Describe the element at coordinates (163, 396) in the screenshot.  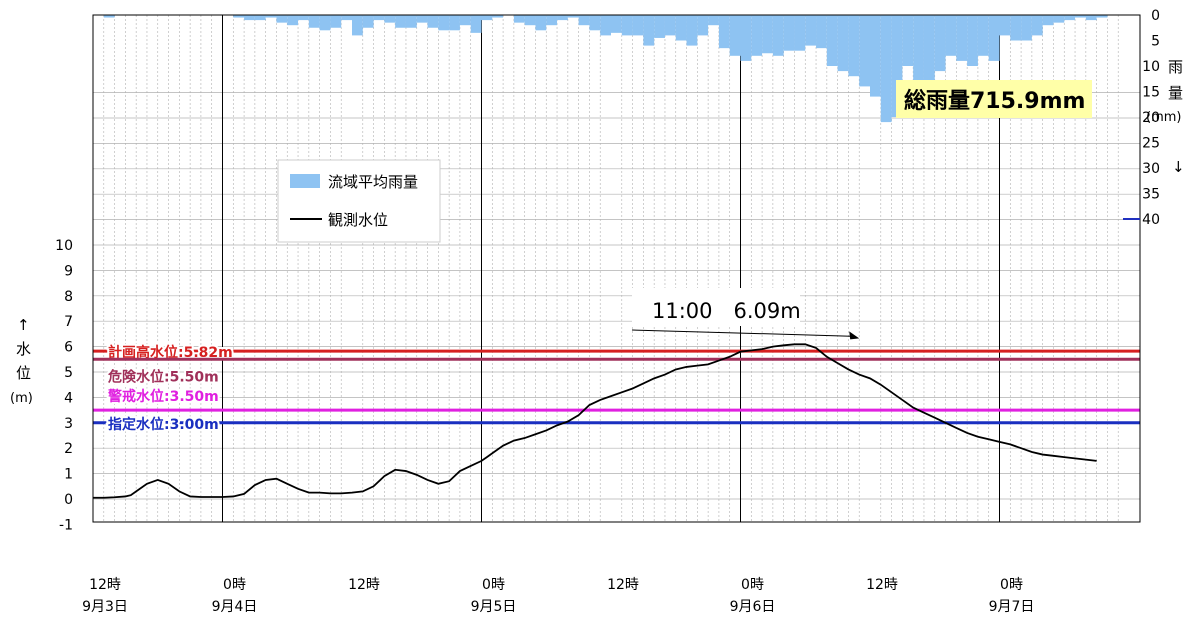
I see `threshold-label: 警戒水位:3.50m` at that location.